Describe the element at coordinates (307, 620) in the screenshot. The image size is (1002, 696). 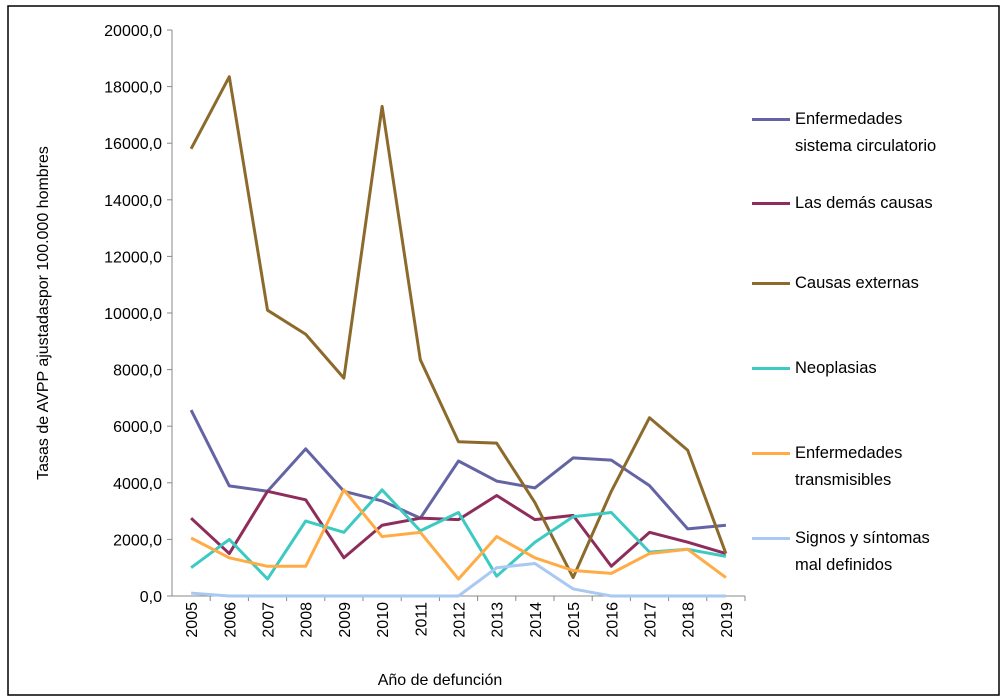
I see `x-tick-label: 2008` at that location.